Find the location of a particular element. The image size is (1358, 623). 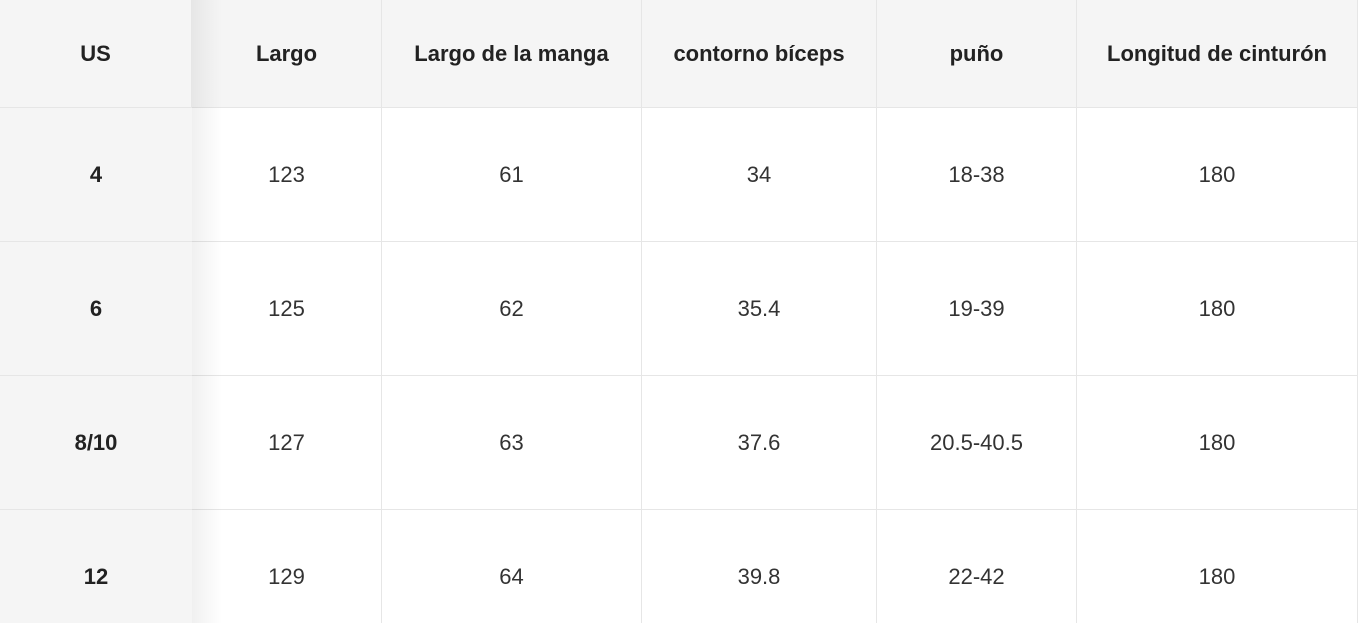

size-label: 12 is located at coordinates (96, 566).